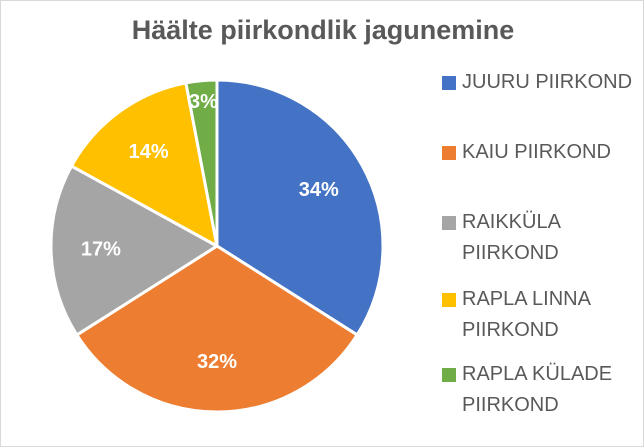 The width and height of the screenshot is (644, 448). What do you see at coordinates (511, 237) in the screenshot?
I see `legend-label-2: RAIKKÜLA PIIRKOND` at bounding box center [511, 237].